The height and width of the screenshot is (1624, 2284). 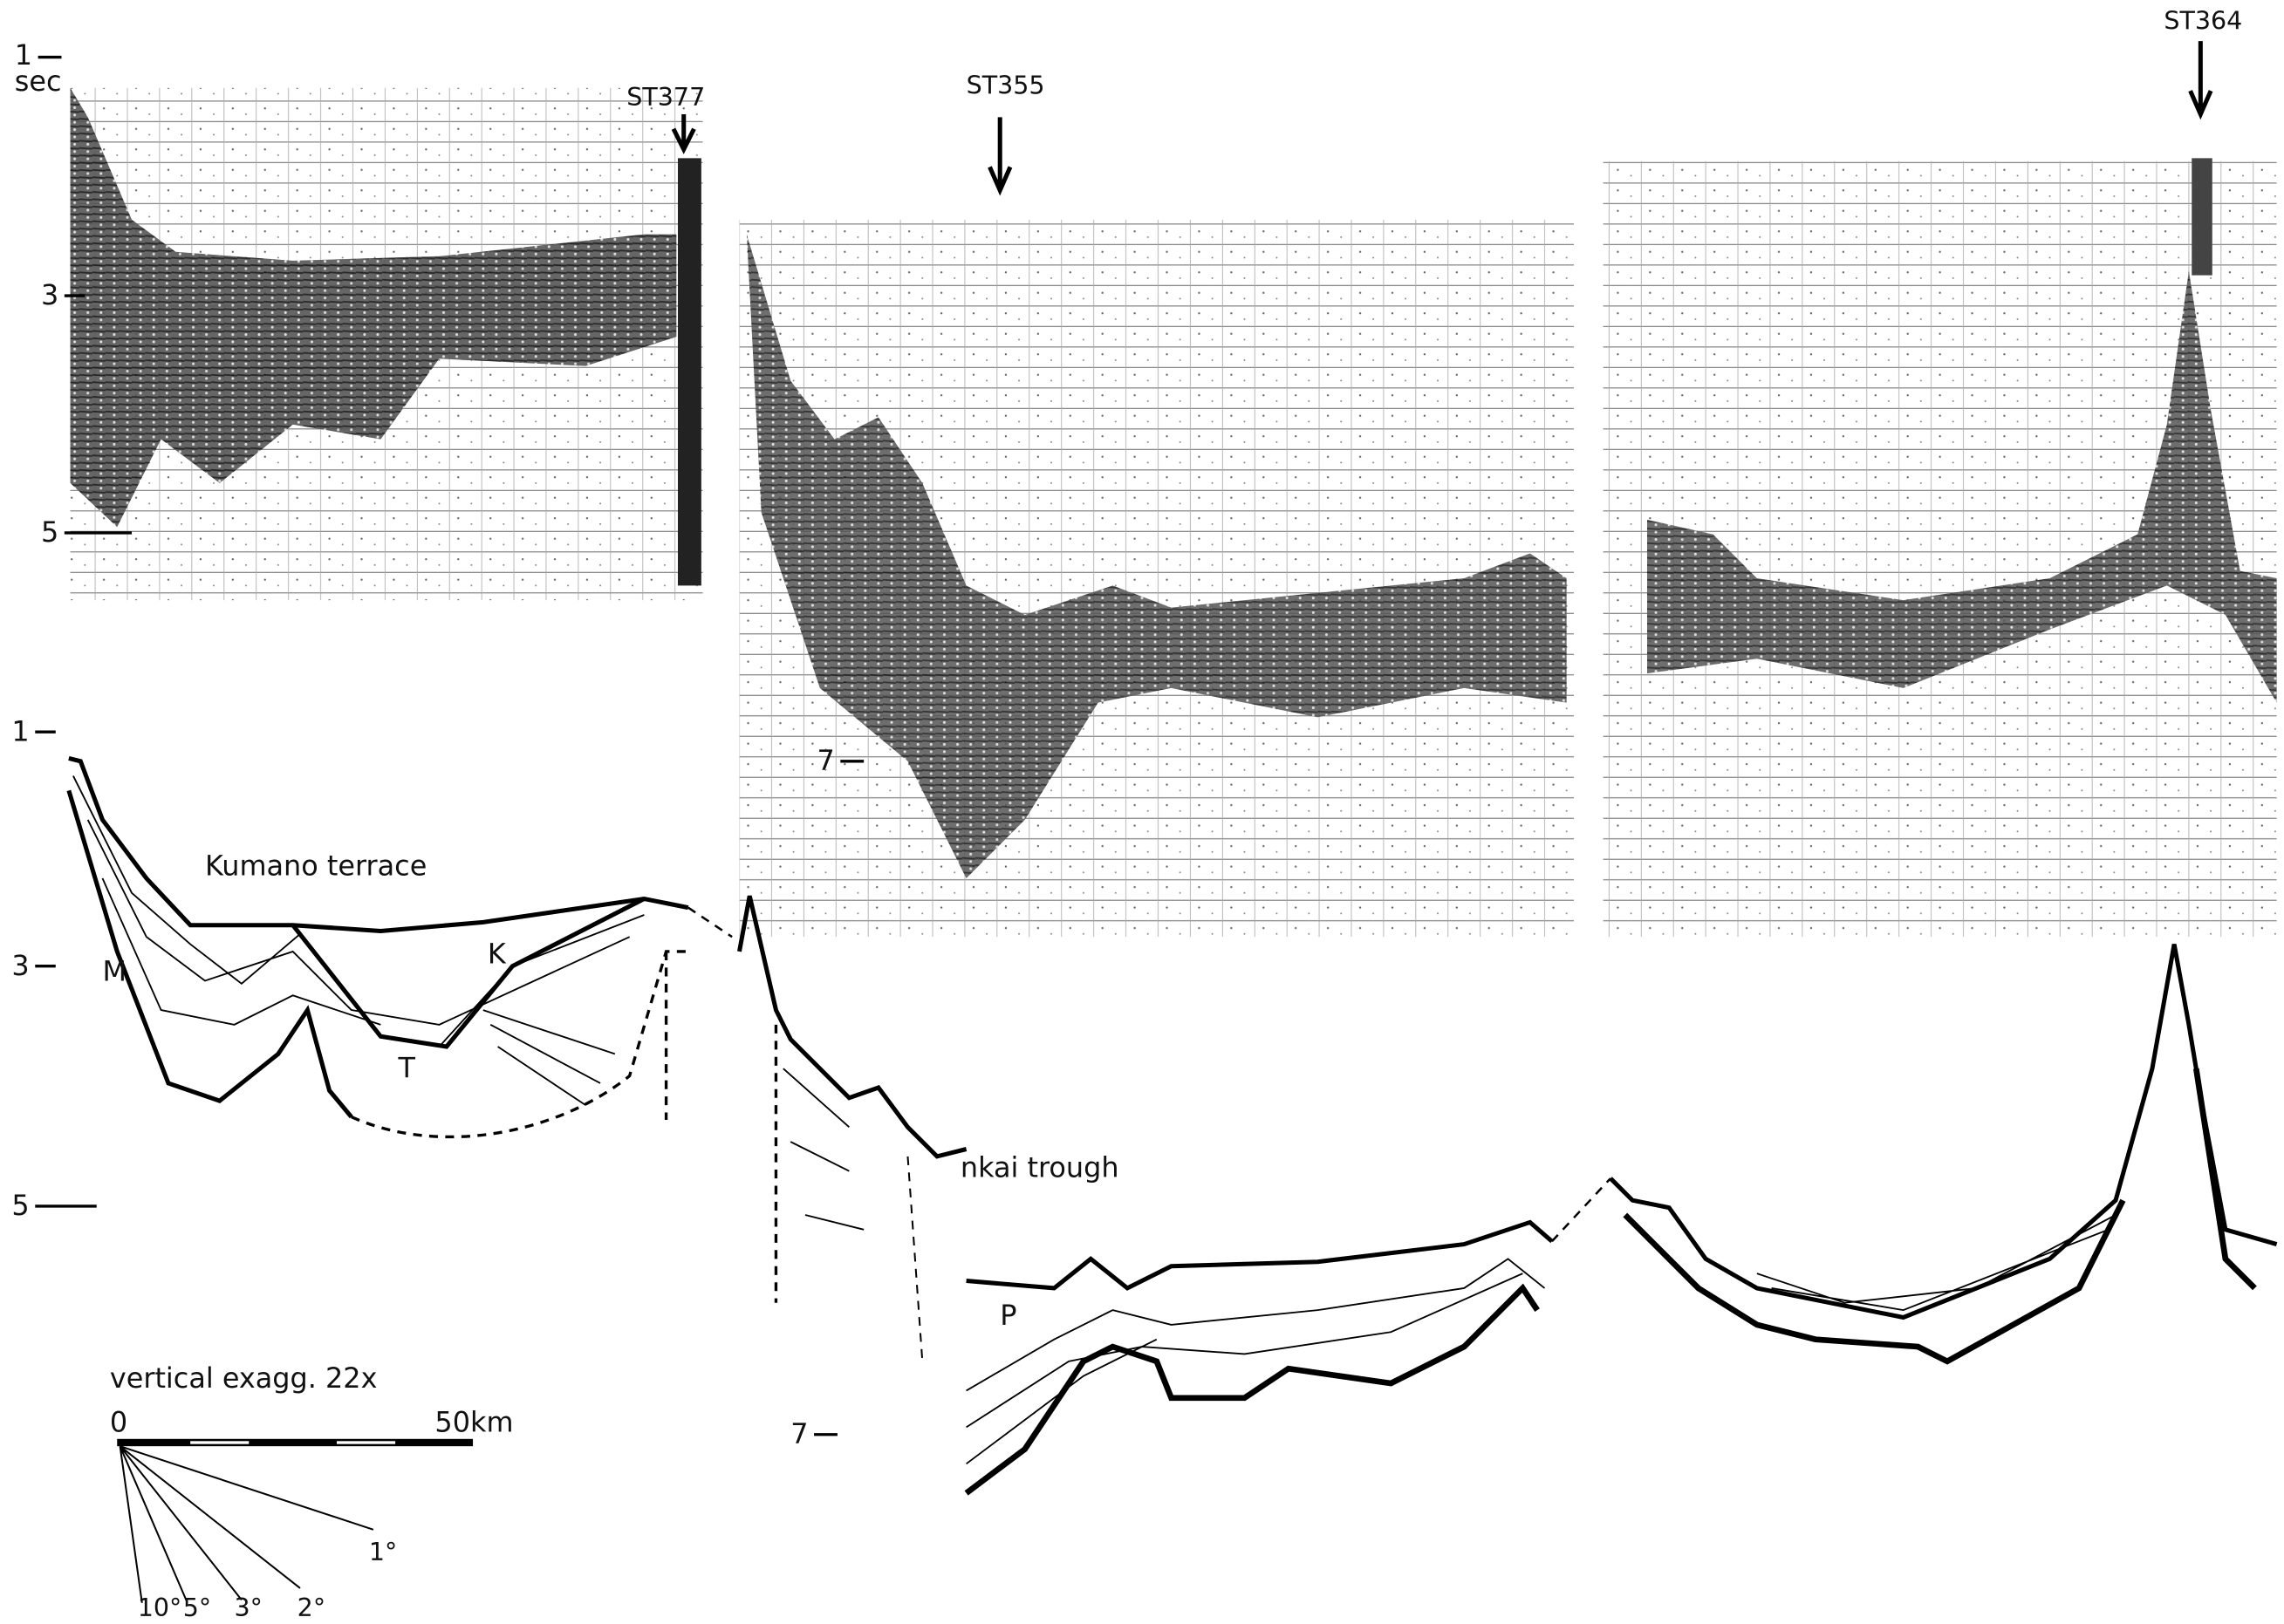 I want to click on time-unit: sec, so click(x=38, y=81).